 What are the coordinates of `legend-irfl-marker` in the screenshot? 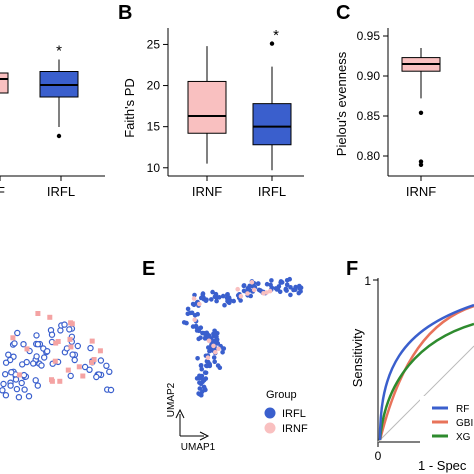 It's located at (270, 413).